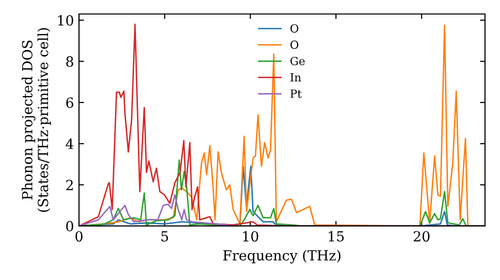  What do you see at coordinates (70, 143) in the screenshot?
I see `y-tick-label: 4` at bounding box center [70, 143].